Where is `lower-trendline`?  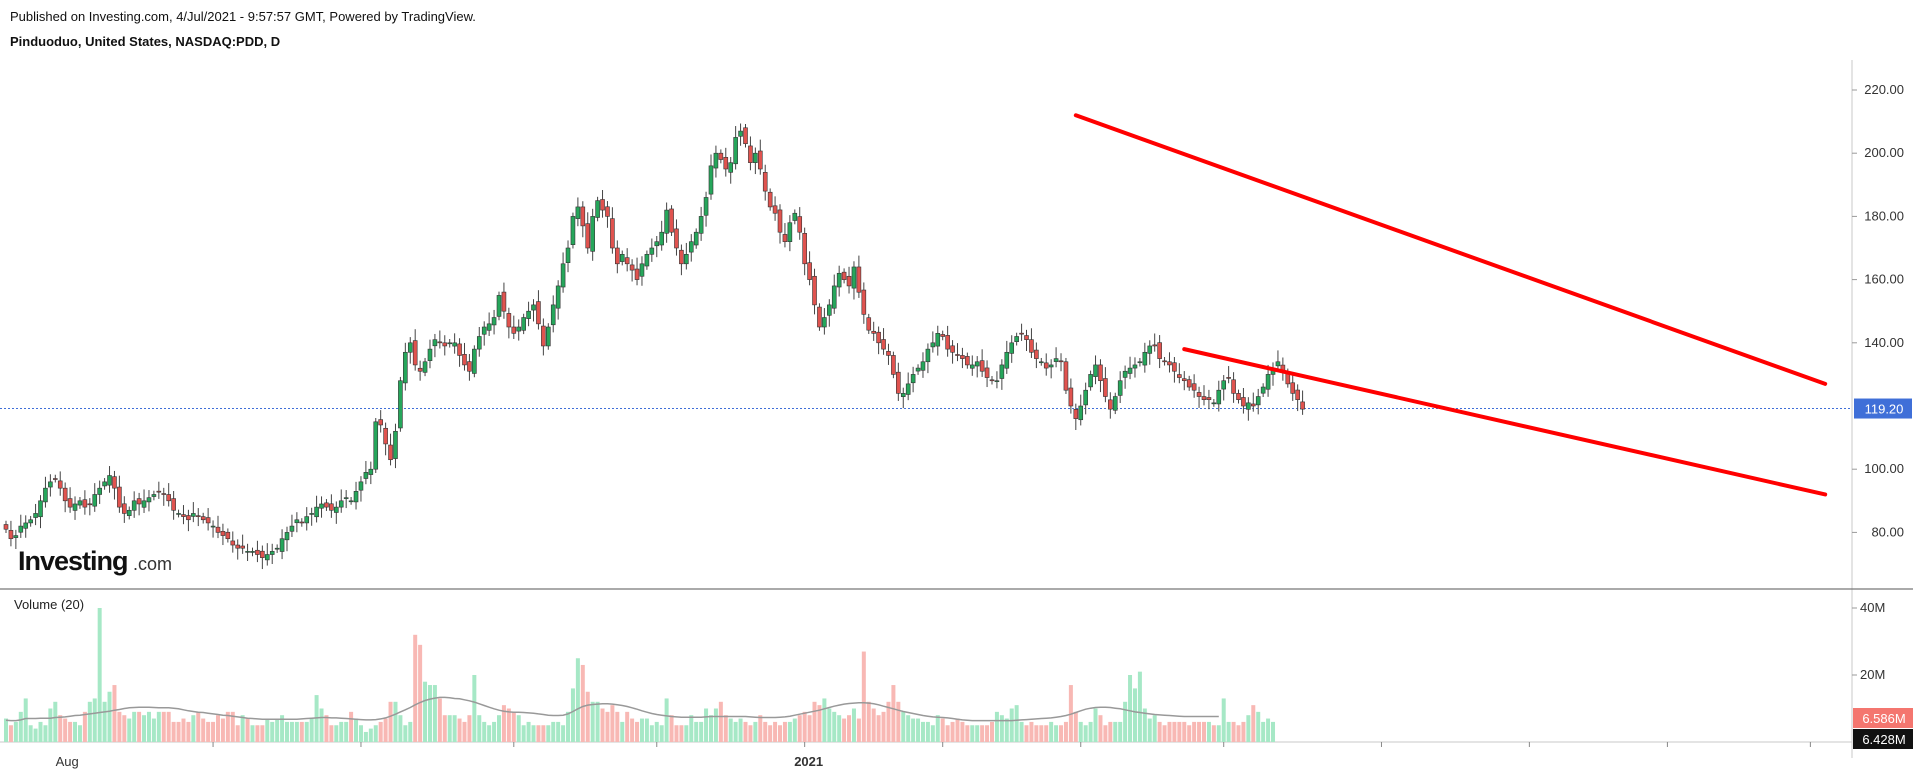
lower-trendline is located at coordinates (1505, 422).